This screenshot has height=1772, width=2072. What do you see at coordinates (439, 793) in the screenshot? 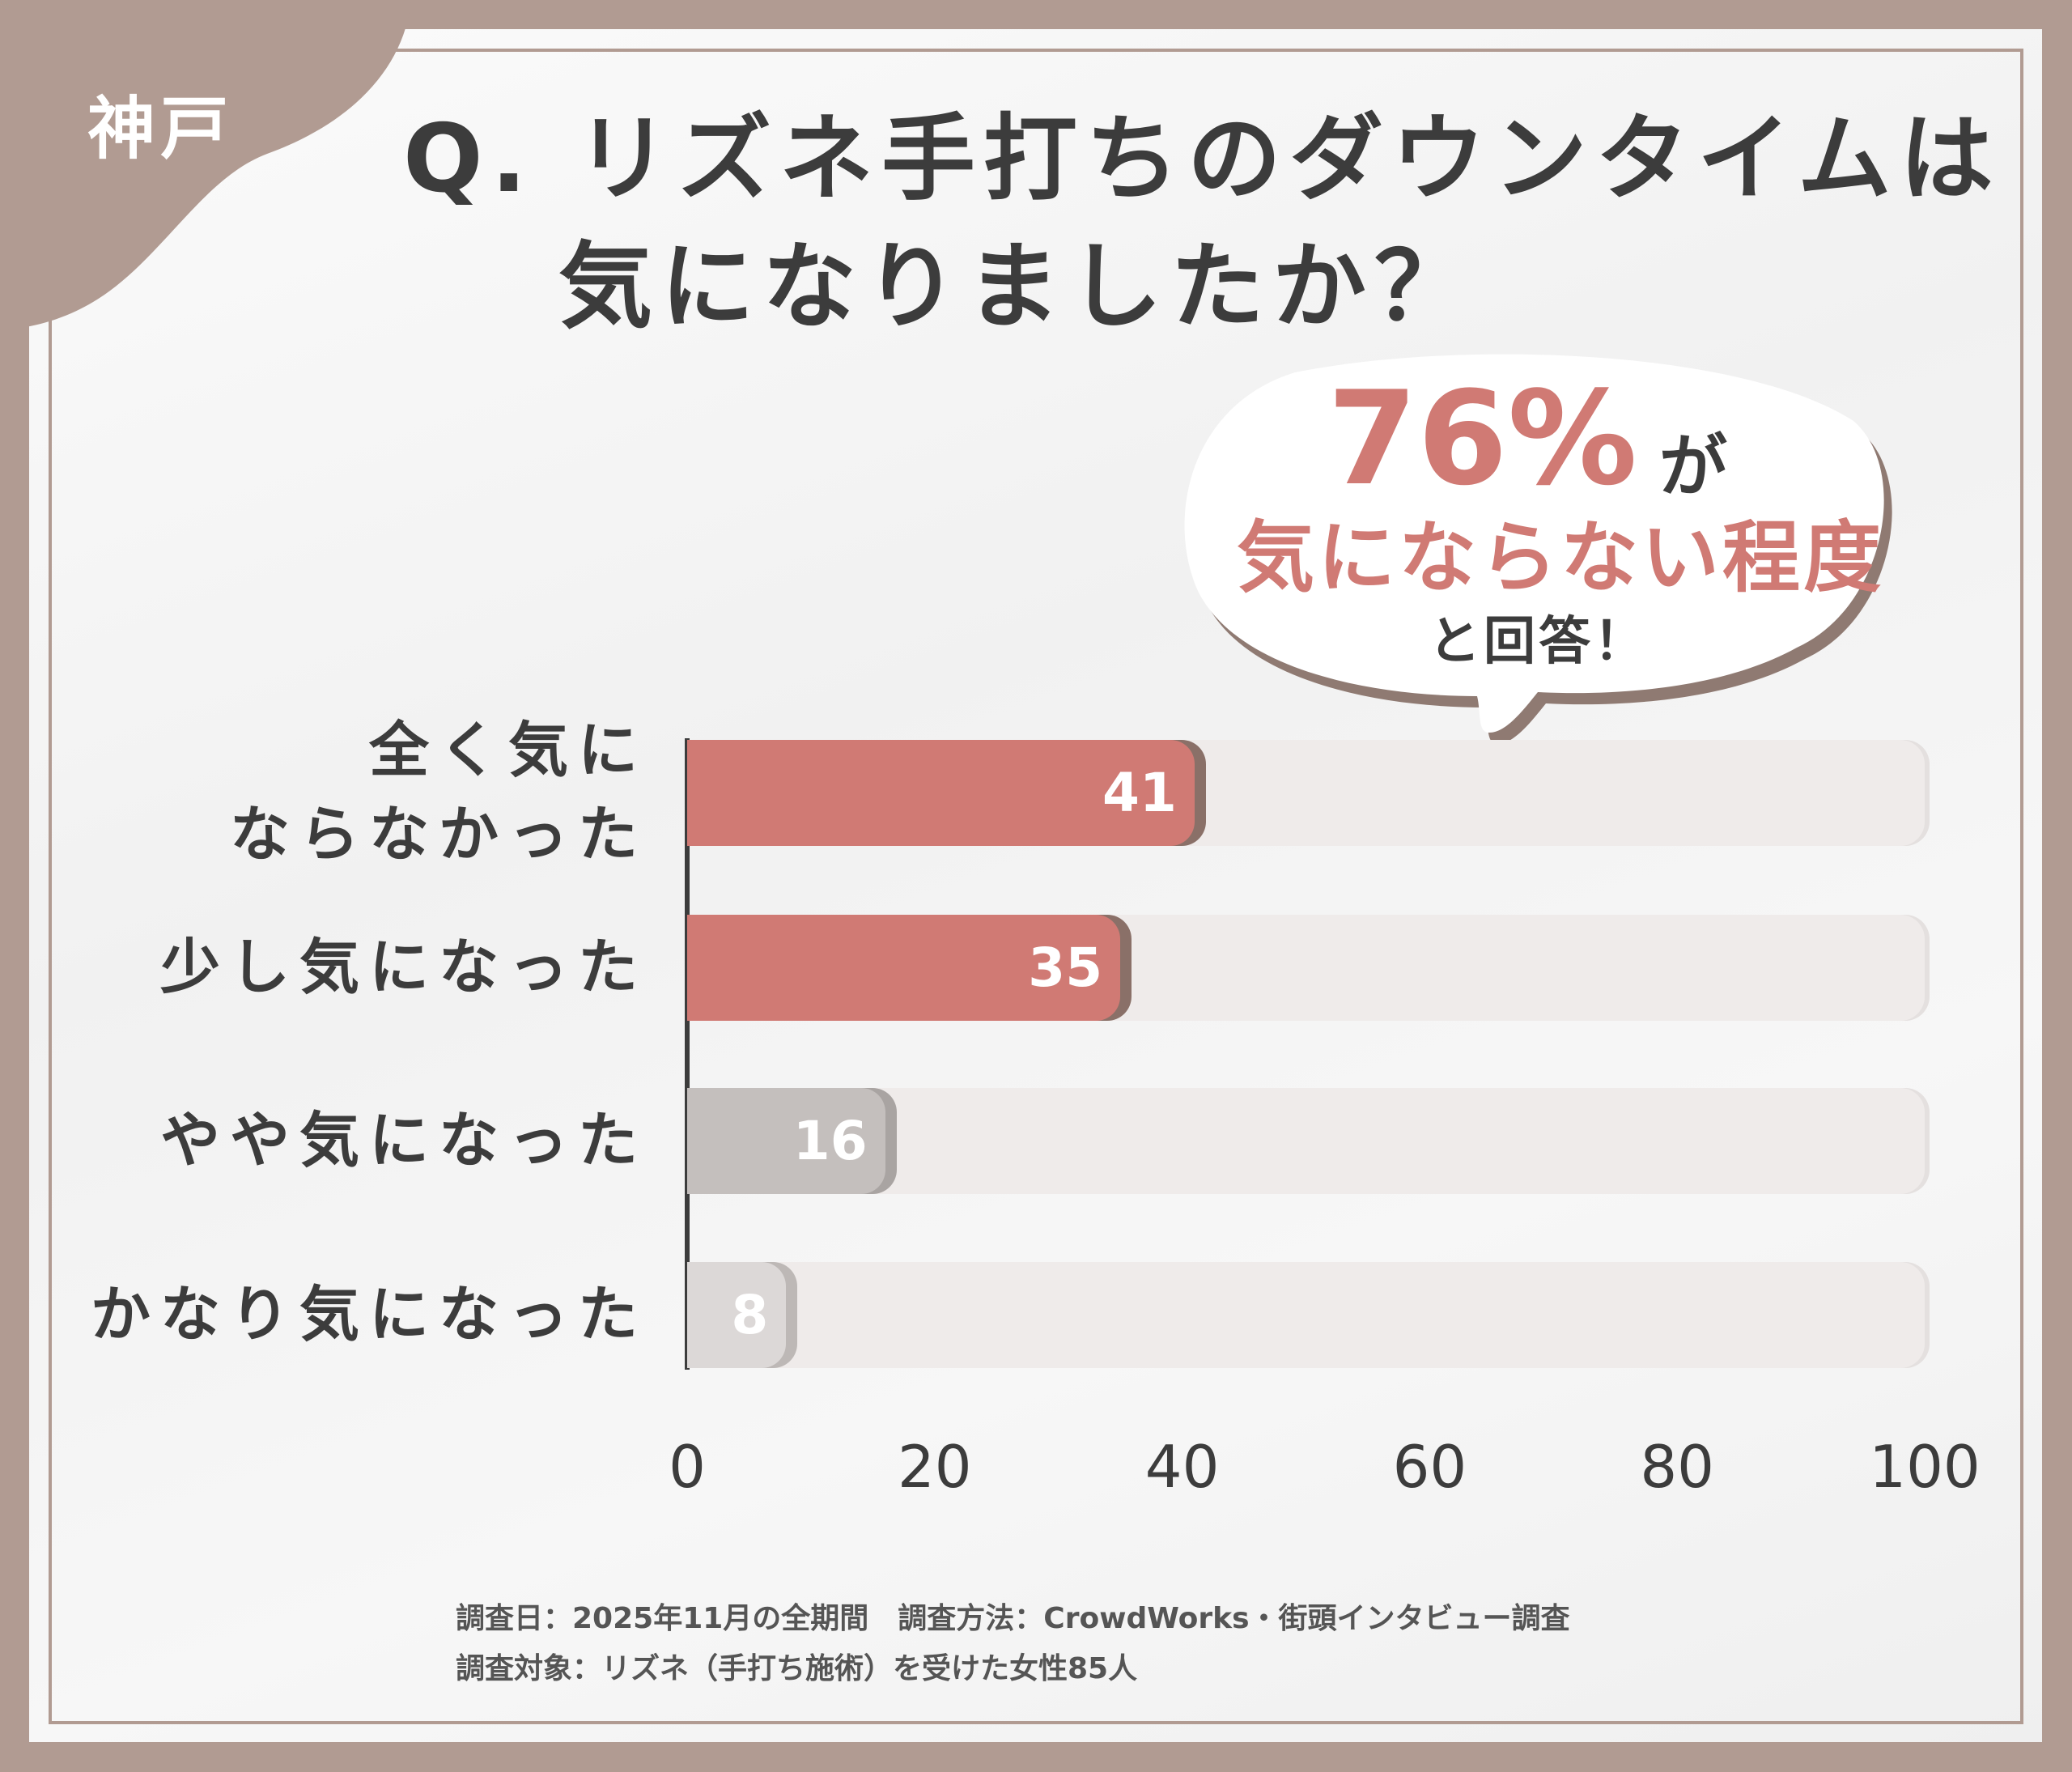
I see `category-label: 全く気にならなかった` at bounding box center [439, 793].